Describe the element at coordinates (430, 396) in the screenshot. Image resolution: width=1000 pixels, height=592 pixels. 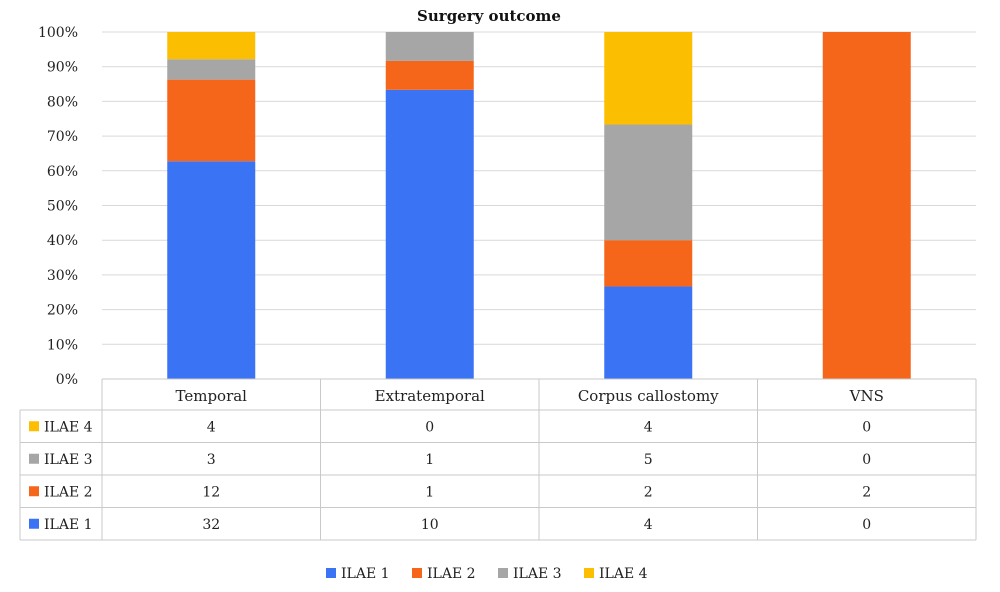
I see `x-category-label: Extratemporal` at that location.